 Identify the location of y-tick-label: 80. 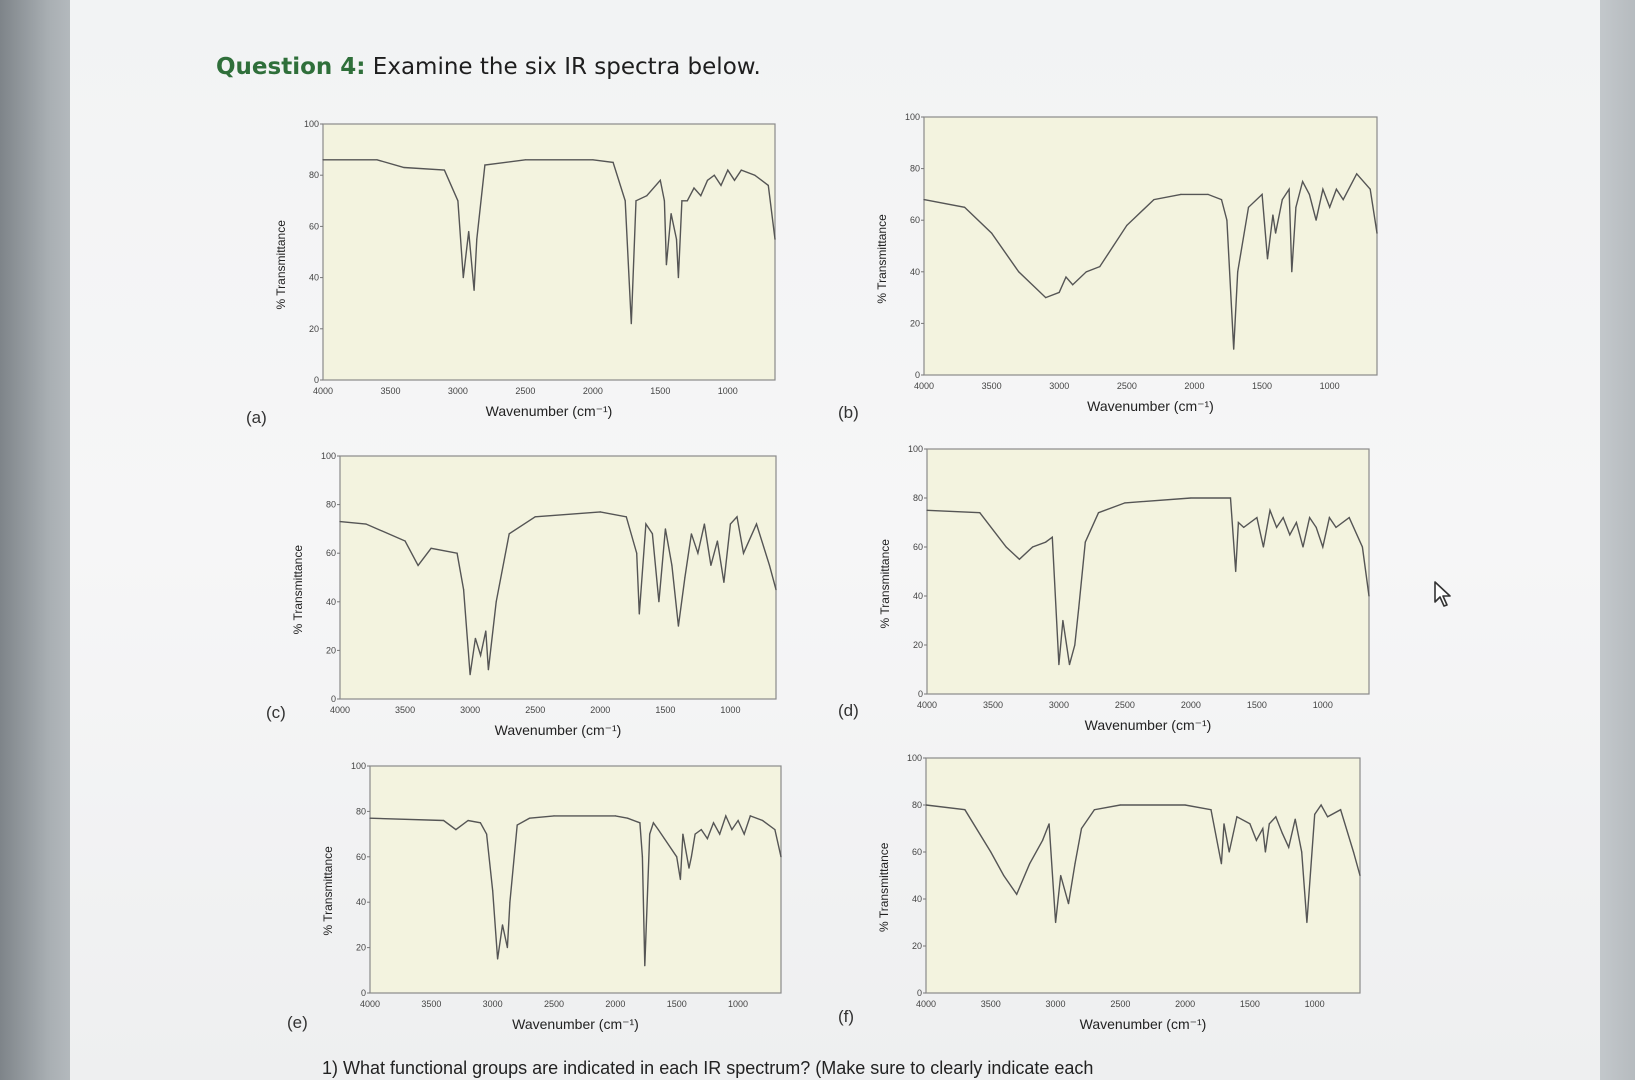
(314, 175).